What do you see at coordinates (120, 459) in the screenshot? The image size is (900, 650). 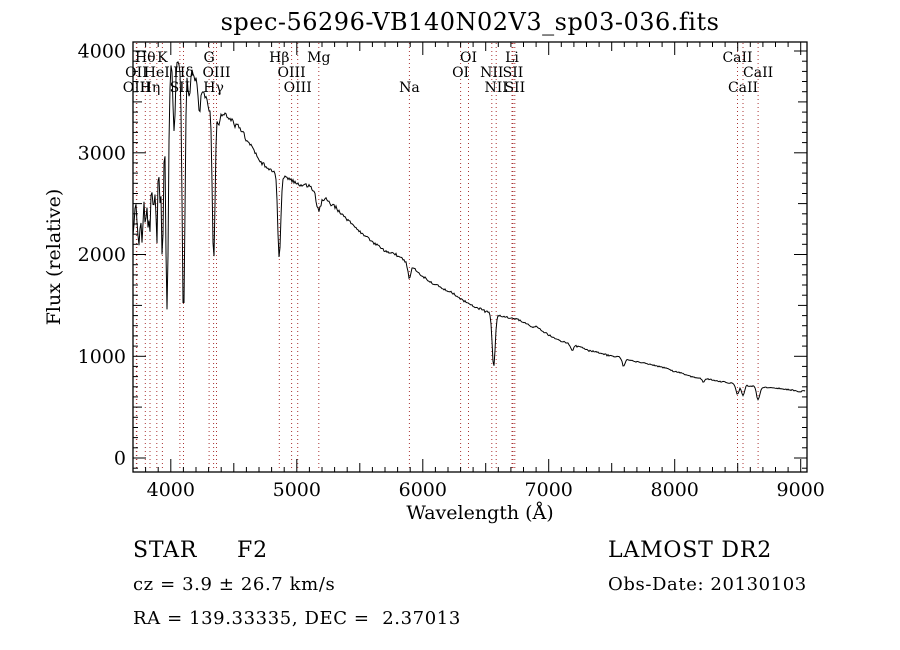 I see `y-tick-label: 0` at bounding box center [120, 459].